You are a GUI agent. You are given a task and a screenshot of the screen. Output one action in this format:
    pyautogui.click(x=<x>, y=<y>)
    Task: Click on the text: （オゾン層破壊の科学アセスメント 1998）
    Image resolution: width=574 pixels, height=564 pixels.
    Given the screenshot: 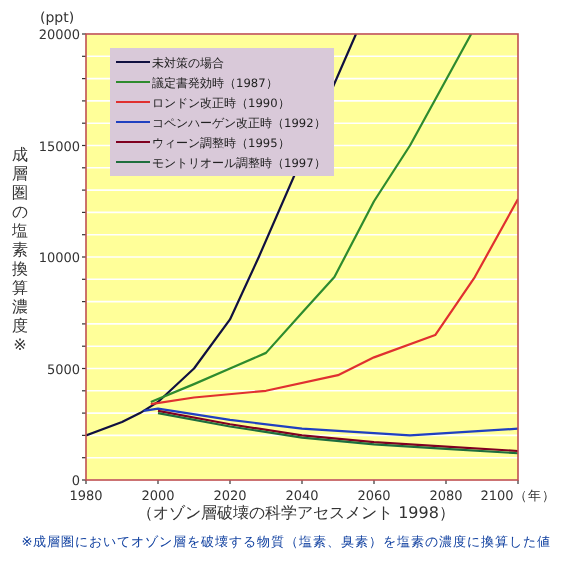 What is the action you would take?
    pyautogui.click(x=296, y=513)
    